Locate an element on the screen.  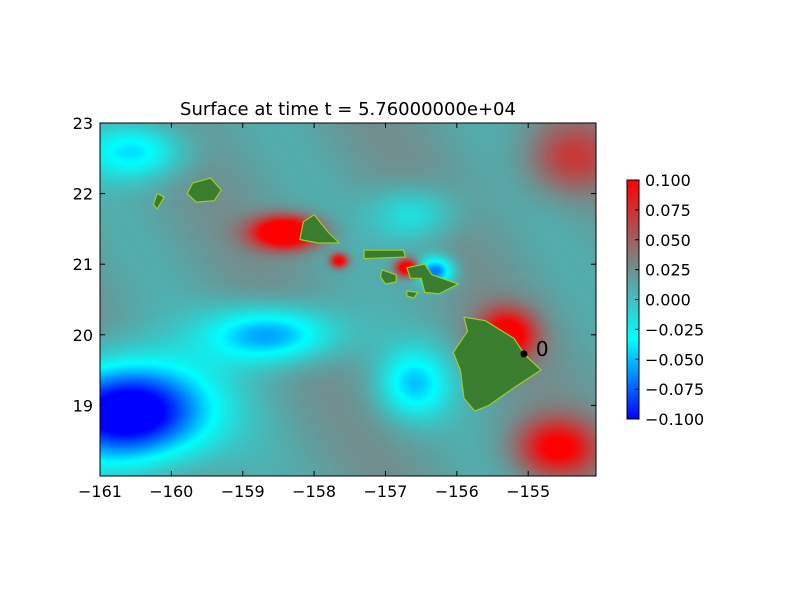
y-tick-label: 19 is located at coordinates (83, 405).